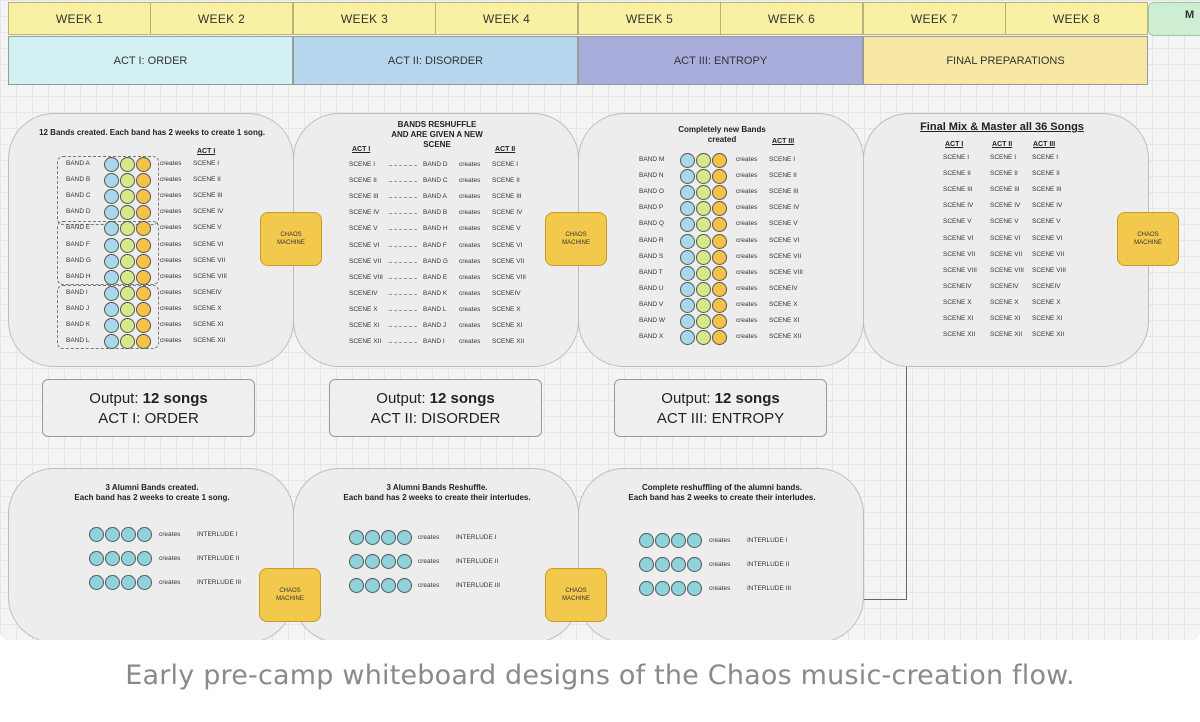  I want to click on band-label: BAND A, so click(435, 197).